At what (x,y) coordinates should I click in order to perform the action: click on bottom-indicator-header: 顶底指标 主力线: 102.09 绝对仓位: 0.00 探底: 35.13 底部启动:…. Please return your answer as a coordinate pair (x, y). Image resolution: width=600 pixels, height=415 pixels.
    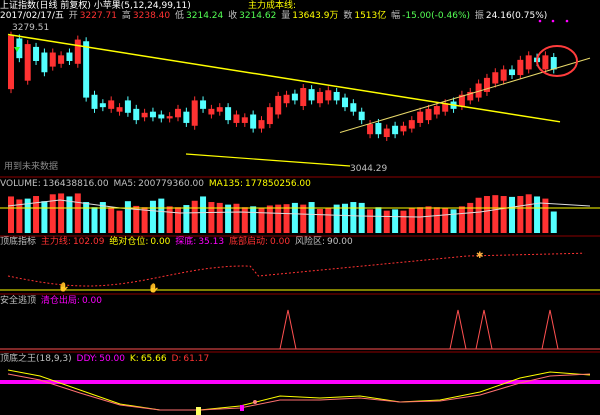
    Looking at the image, I should click on (176, 242).